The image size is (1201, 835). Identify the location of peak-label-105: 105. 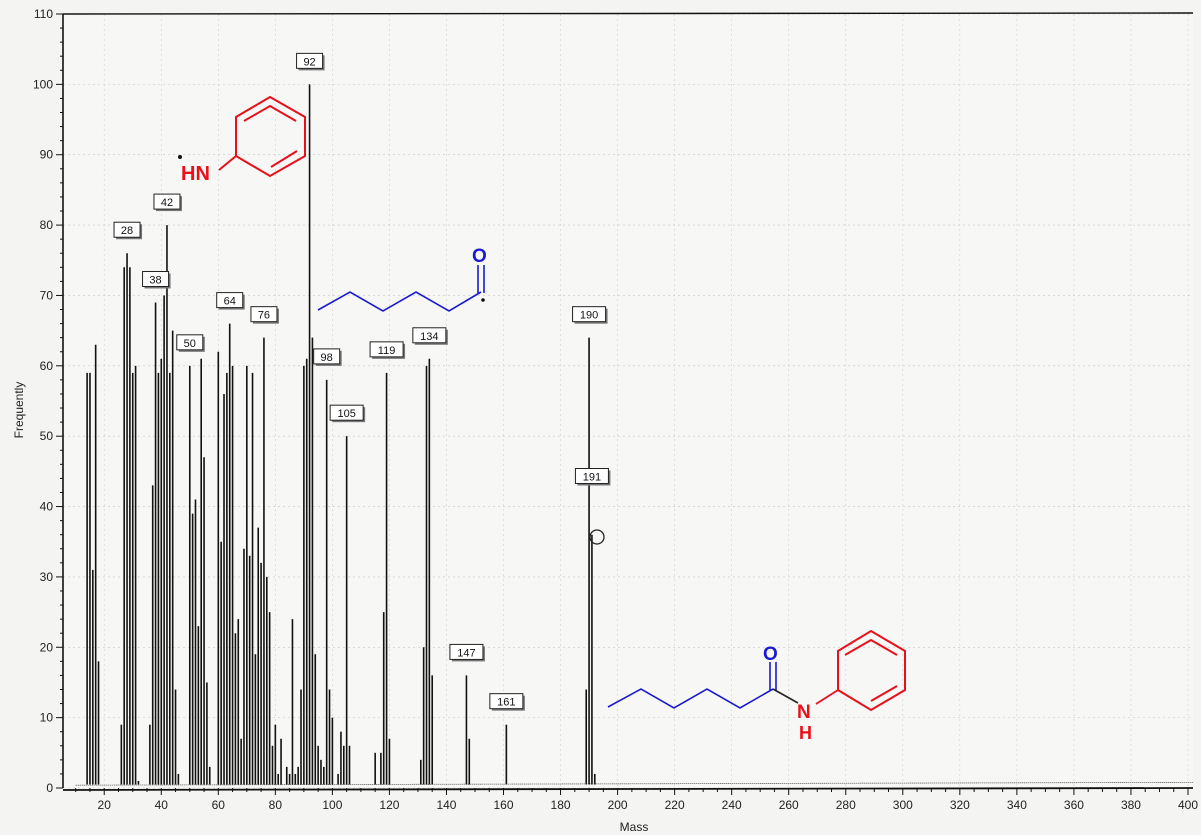
(346, 414).